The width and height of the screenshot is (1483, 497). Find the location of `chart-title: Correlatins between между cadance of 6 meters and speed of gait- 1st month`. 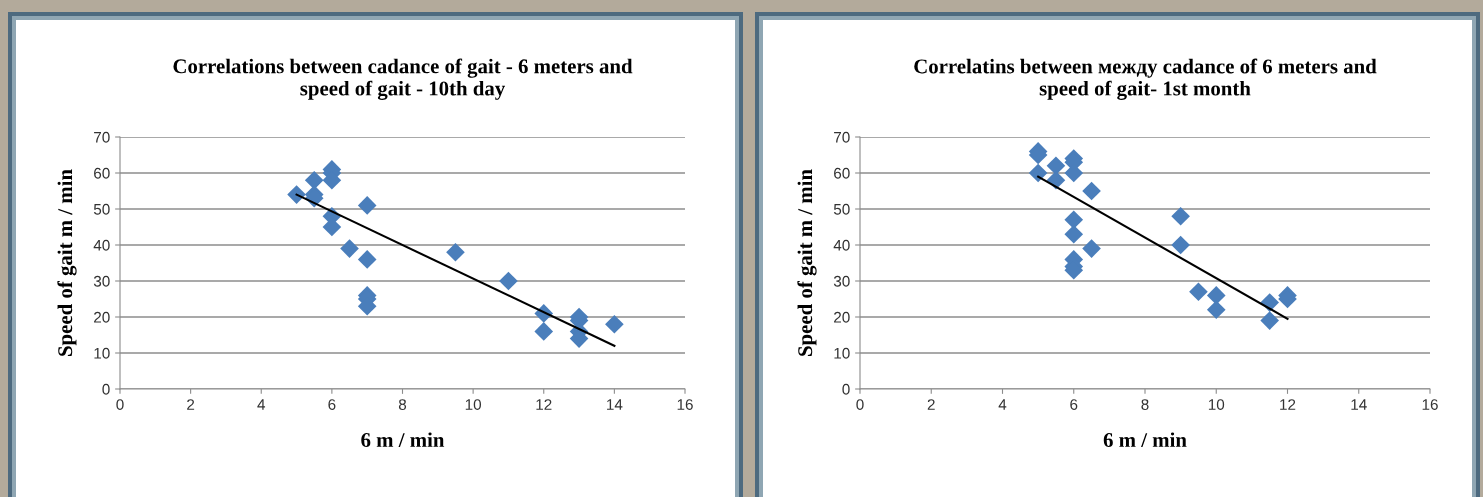

chart-title: Correlatins between между cadance of 6 meters and speed of gait- 1st month is located at coordinates (1145, 79).